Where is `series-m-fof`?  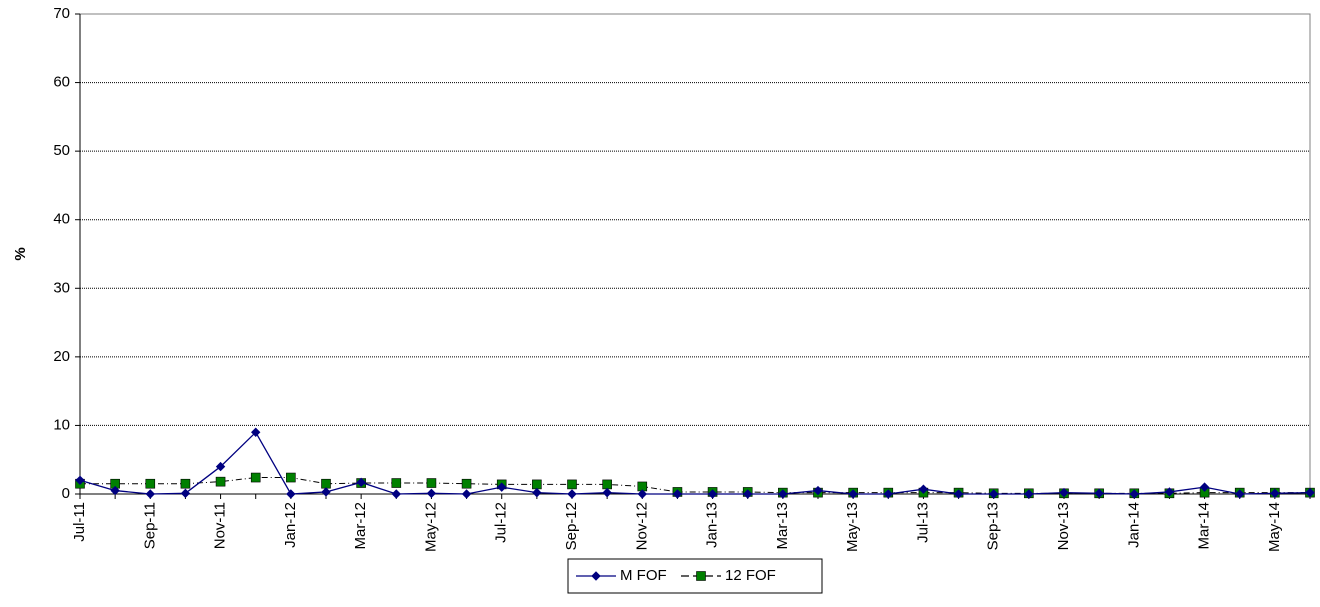 series-m-fof is located at coordinates (695, 463).